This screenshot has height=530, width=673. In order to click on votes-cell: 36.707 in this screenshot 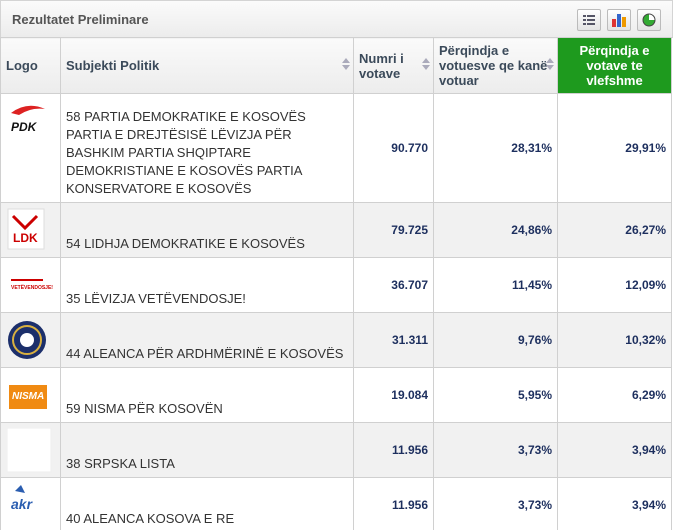, I will do `click(393, 285)`.